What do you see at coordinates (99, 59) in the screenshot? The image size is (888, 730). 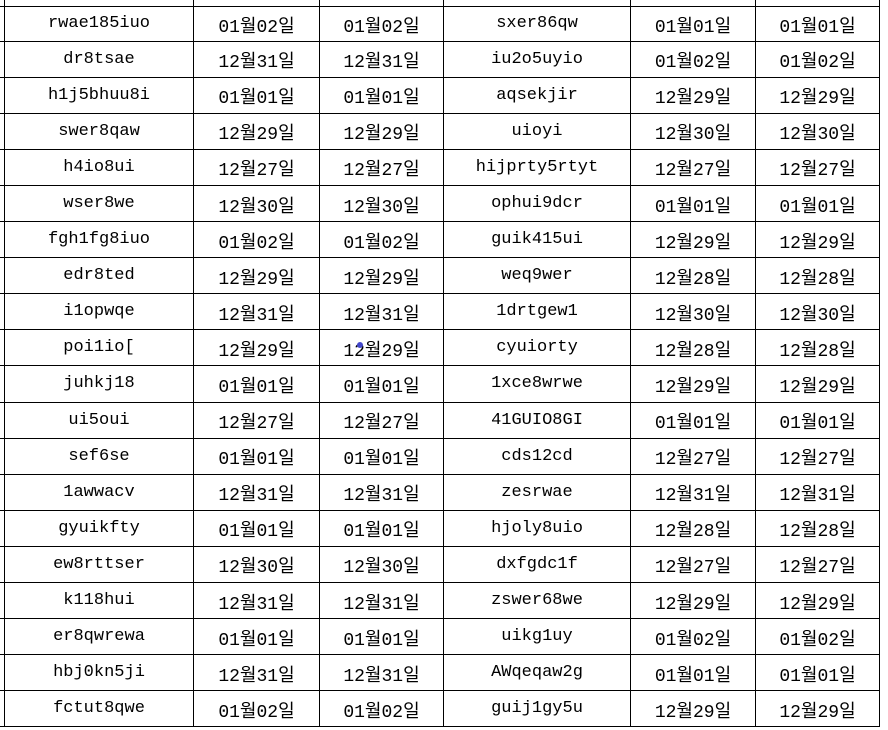 I see `name-cell: dr8tsae` at bounding box center [99, 59].